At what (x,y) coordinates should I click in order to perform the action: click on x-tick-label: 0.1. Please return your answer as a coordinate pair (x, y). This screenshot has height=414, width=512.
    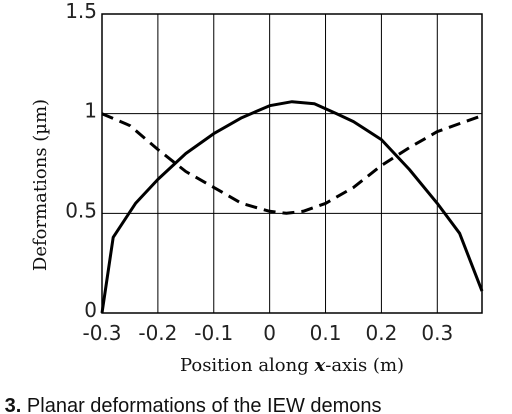
    Looking at the image, I should click on (326, 333).